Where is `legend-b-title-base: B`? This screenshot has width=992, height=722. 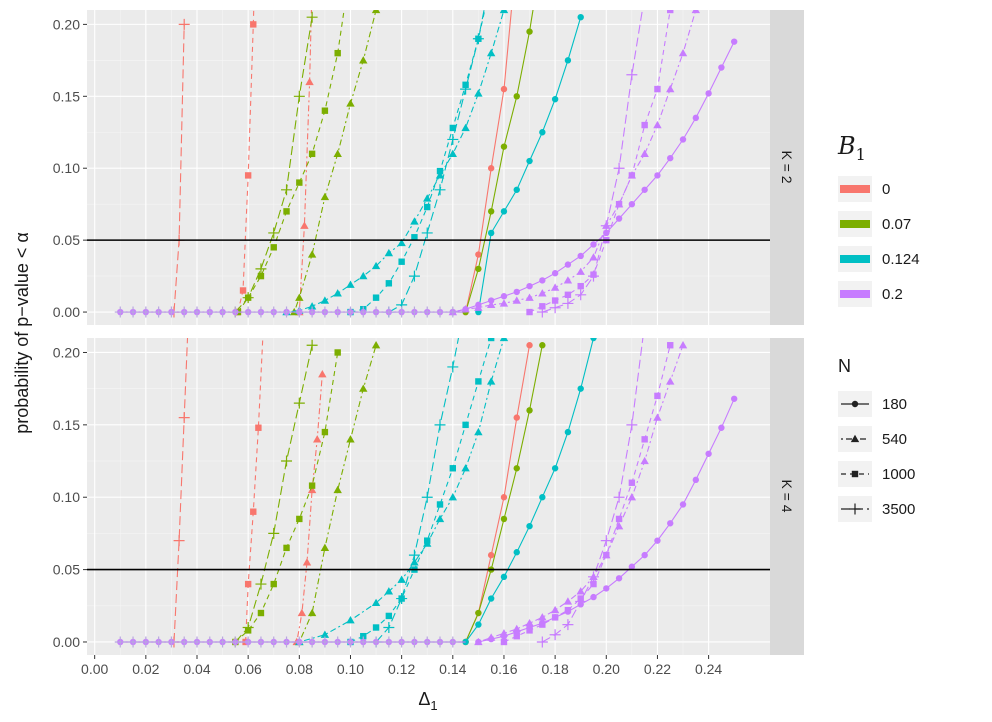
legend-b-title-base: B is located at coordinates (846, 146).